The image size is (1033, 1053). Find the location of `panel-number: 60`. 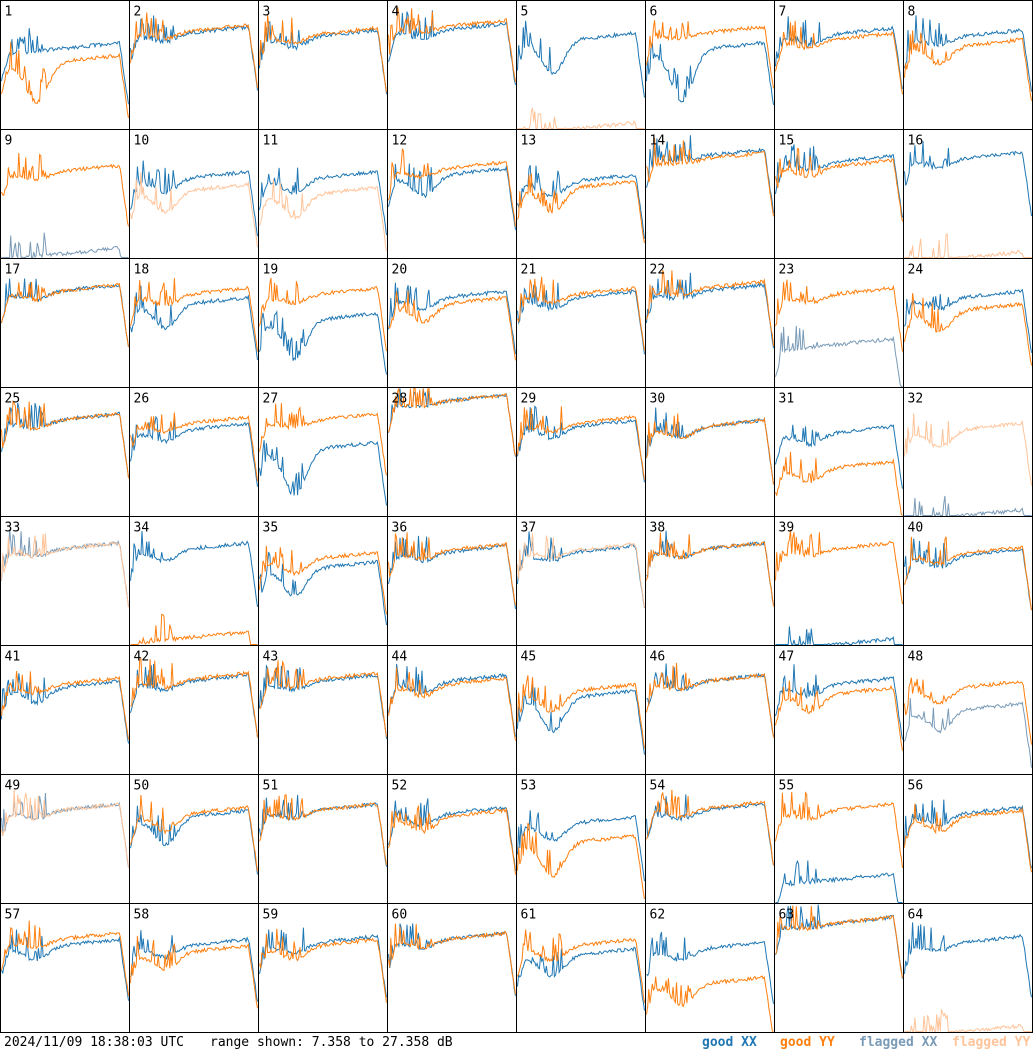

panel-number: 60 is located at coordinates (400, 915).